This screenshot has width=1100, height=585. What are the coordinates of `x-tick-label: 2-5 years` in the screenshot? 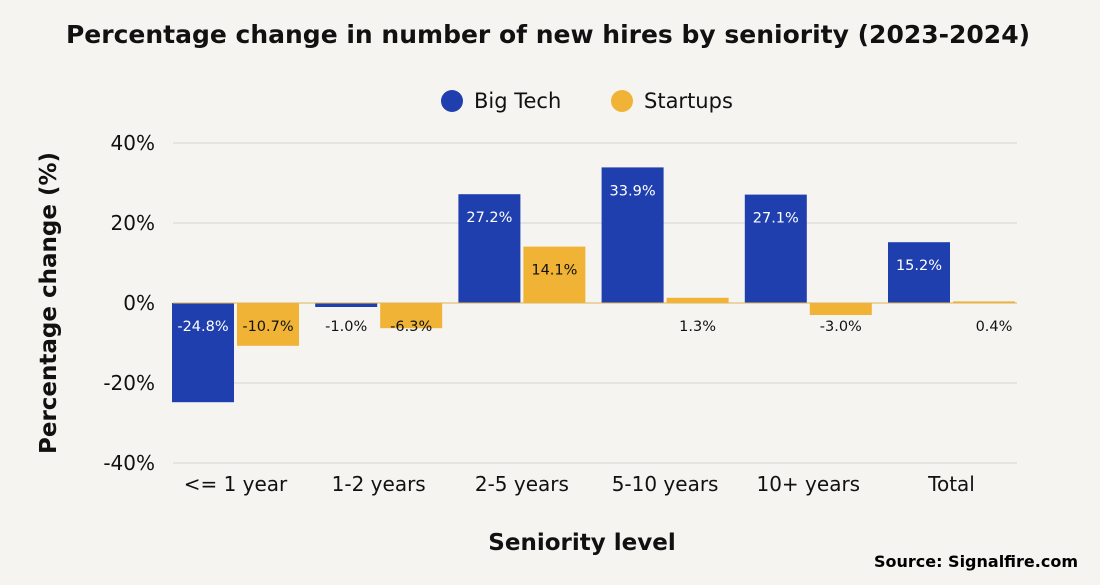 It's located at (522, 484).